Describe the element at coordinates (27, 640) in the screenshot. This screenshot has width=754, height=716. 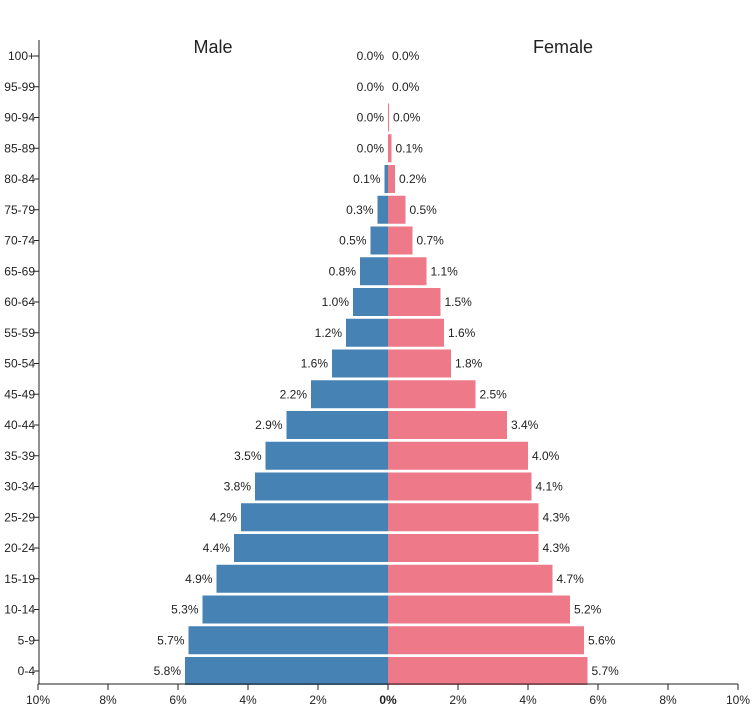
I see `age-label-5-9: 5-9` at that location.